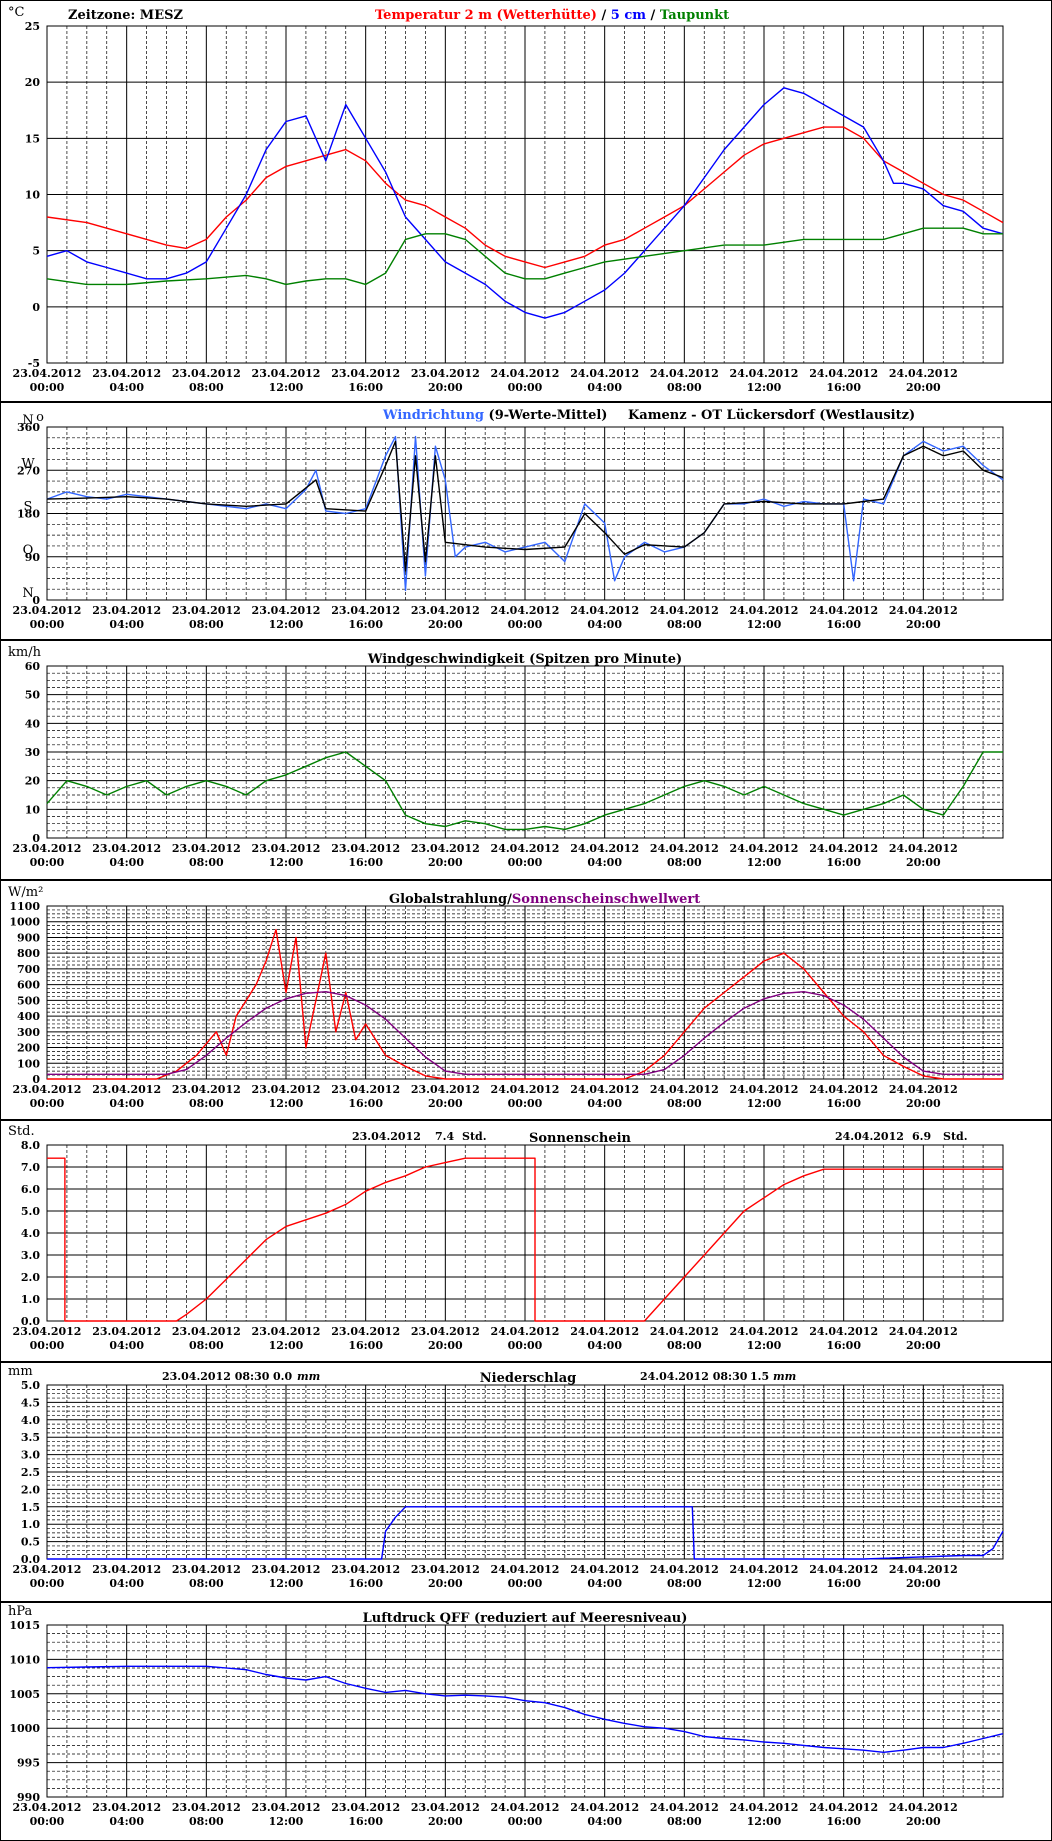 Image resolution: width=1052 pixels, height=1841 pixels. Describe the element at coordinates (30, 1437) in the screenshot. I see `y-tick-label: 3.5` at that location.